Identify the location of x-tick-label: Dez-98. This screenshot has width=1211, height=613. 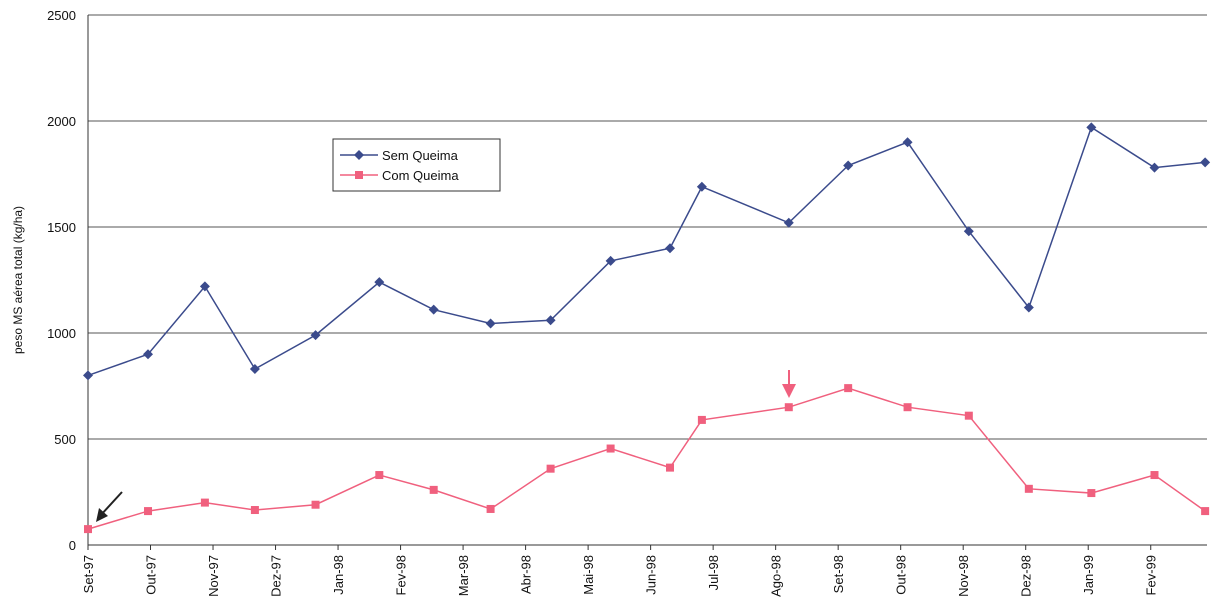
(1026, 576).